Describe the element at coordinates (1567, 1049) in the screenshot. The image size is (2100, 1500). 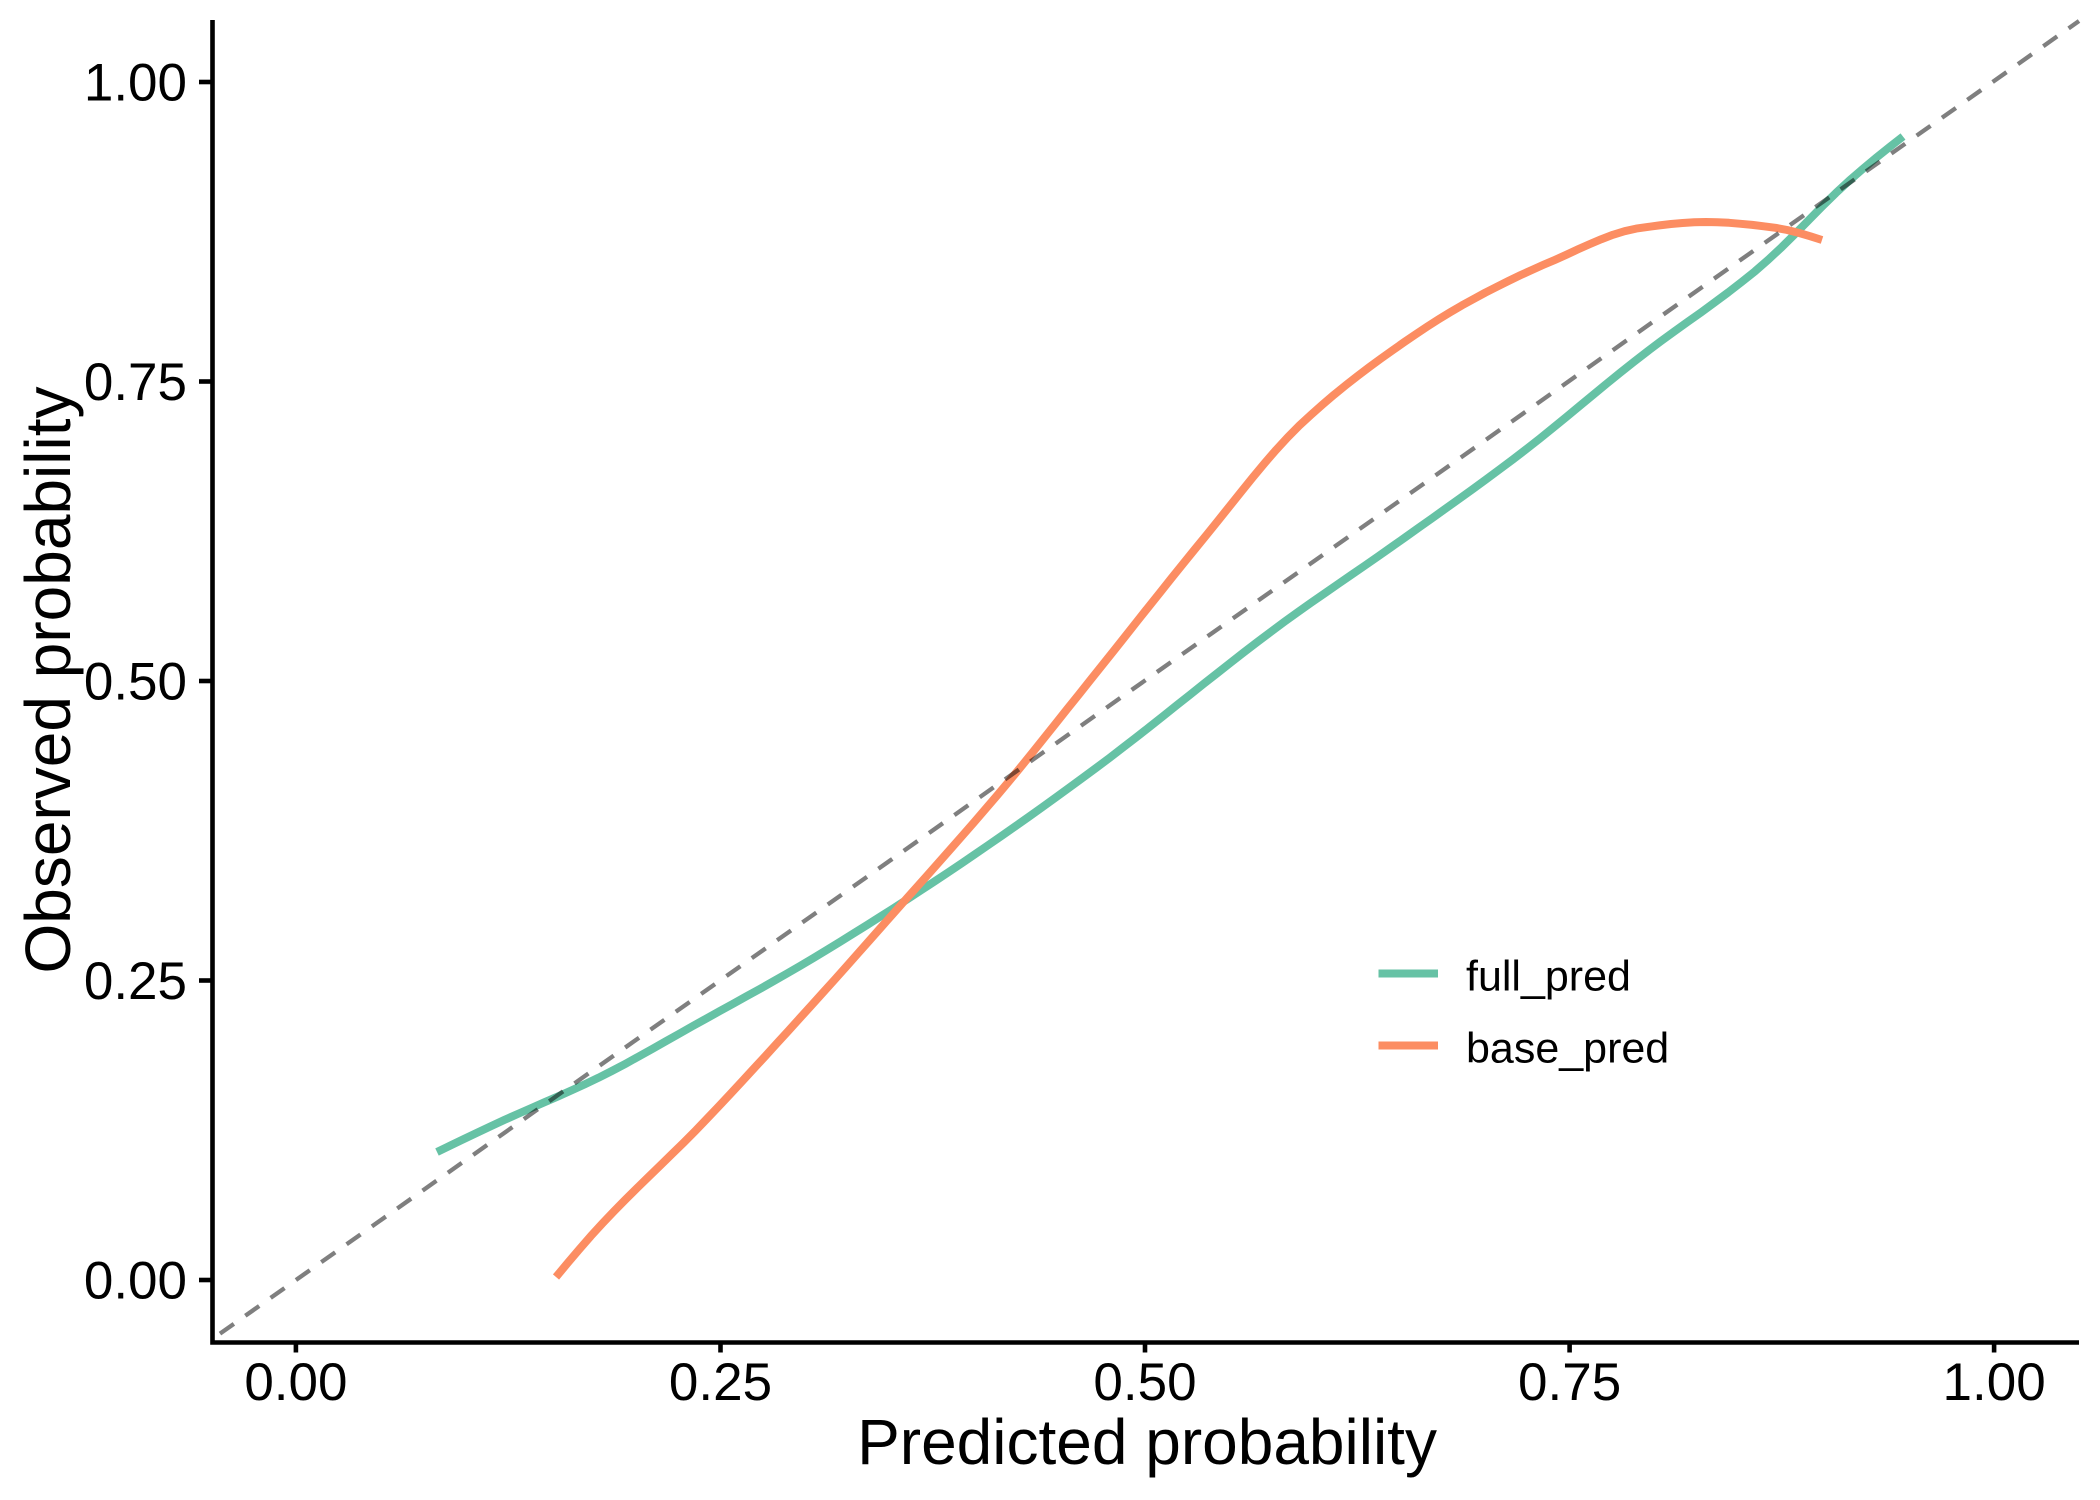
I see `svg-text: base_pred` at that location.